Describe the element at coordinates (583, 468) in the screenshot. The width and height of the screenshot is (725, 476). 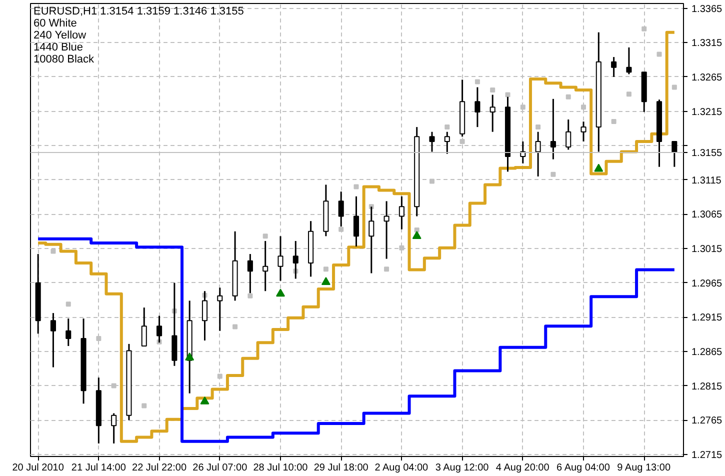
I see `x-tick-label: 6 Aug 04:00` at that location.